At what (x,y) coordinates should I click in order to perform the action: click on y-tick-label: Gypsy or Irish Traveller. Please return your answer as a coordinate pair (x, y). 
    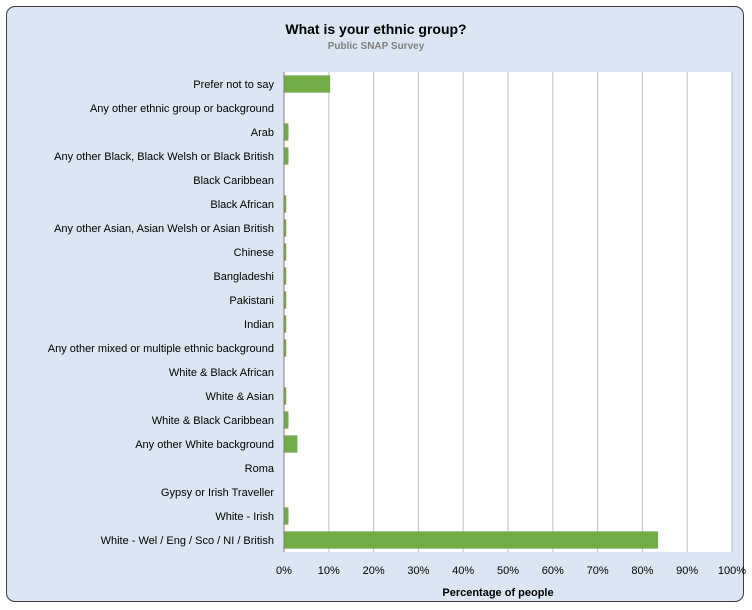
    Looking at the image, I should click on (217, 493).